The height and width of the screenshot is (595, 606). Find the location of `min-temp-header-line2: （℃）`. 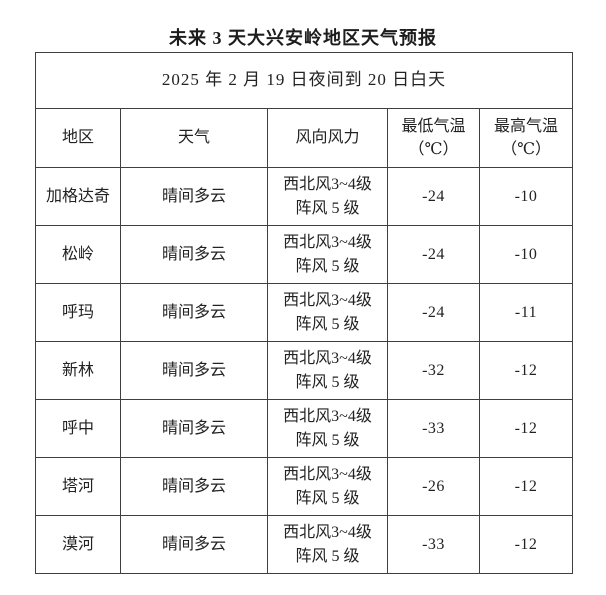

min-temp-header-line2: （℃） is located at coordinates (433, 149).